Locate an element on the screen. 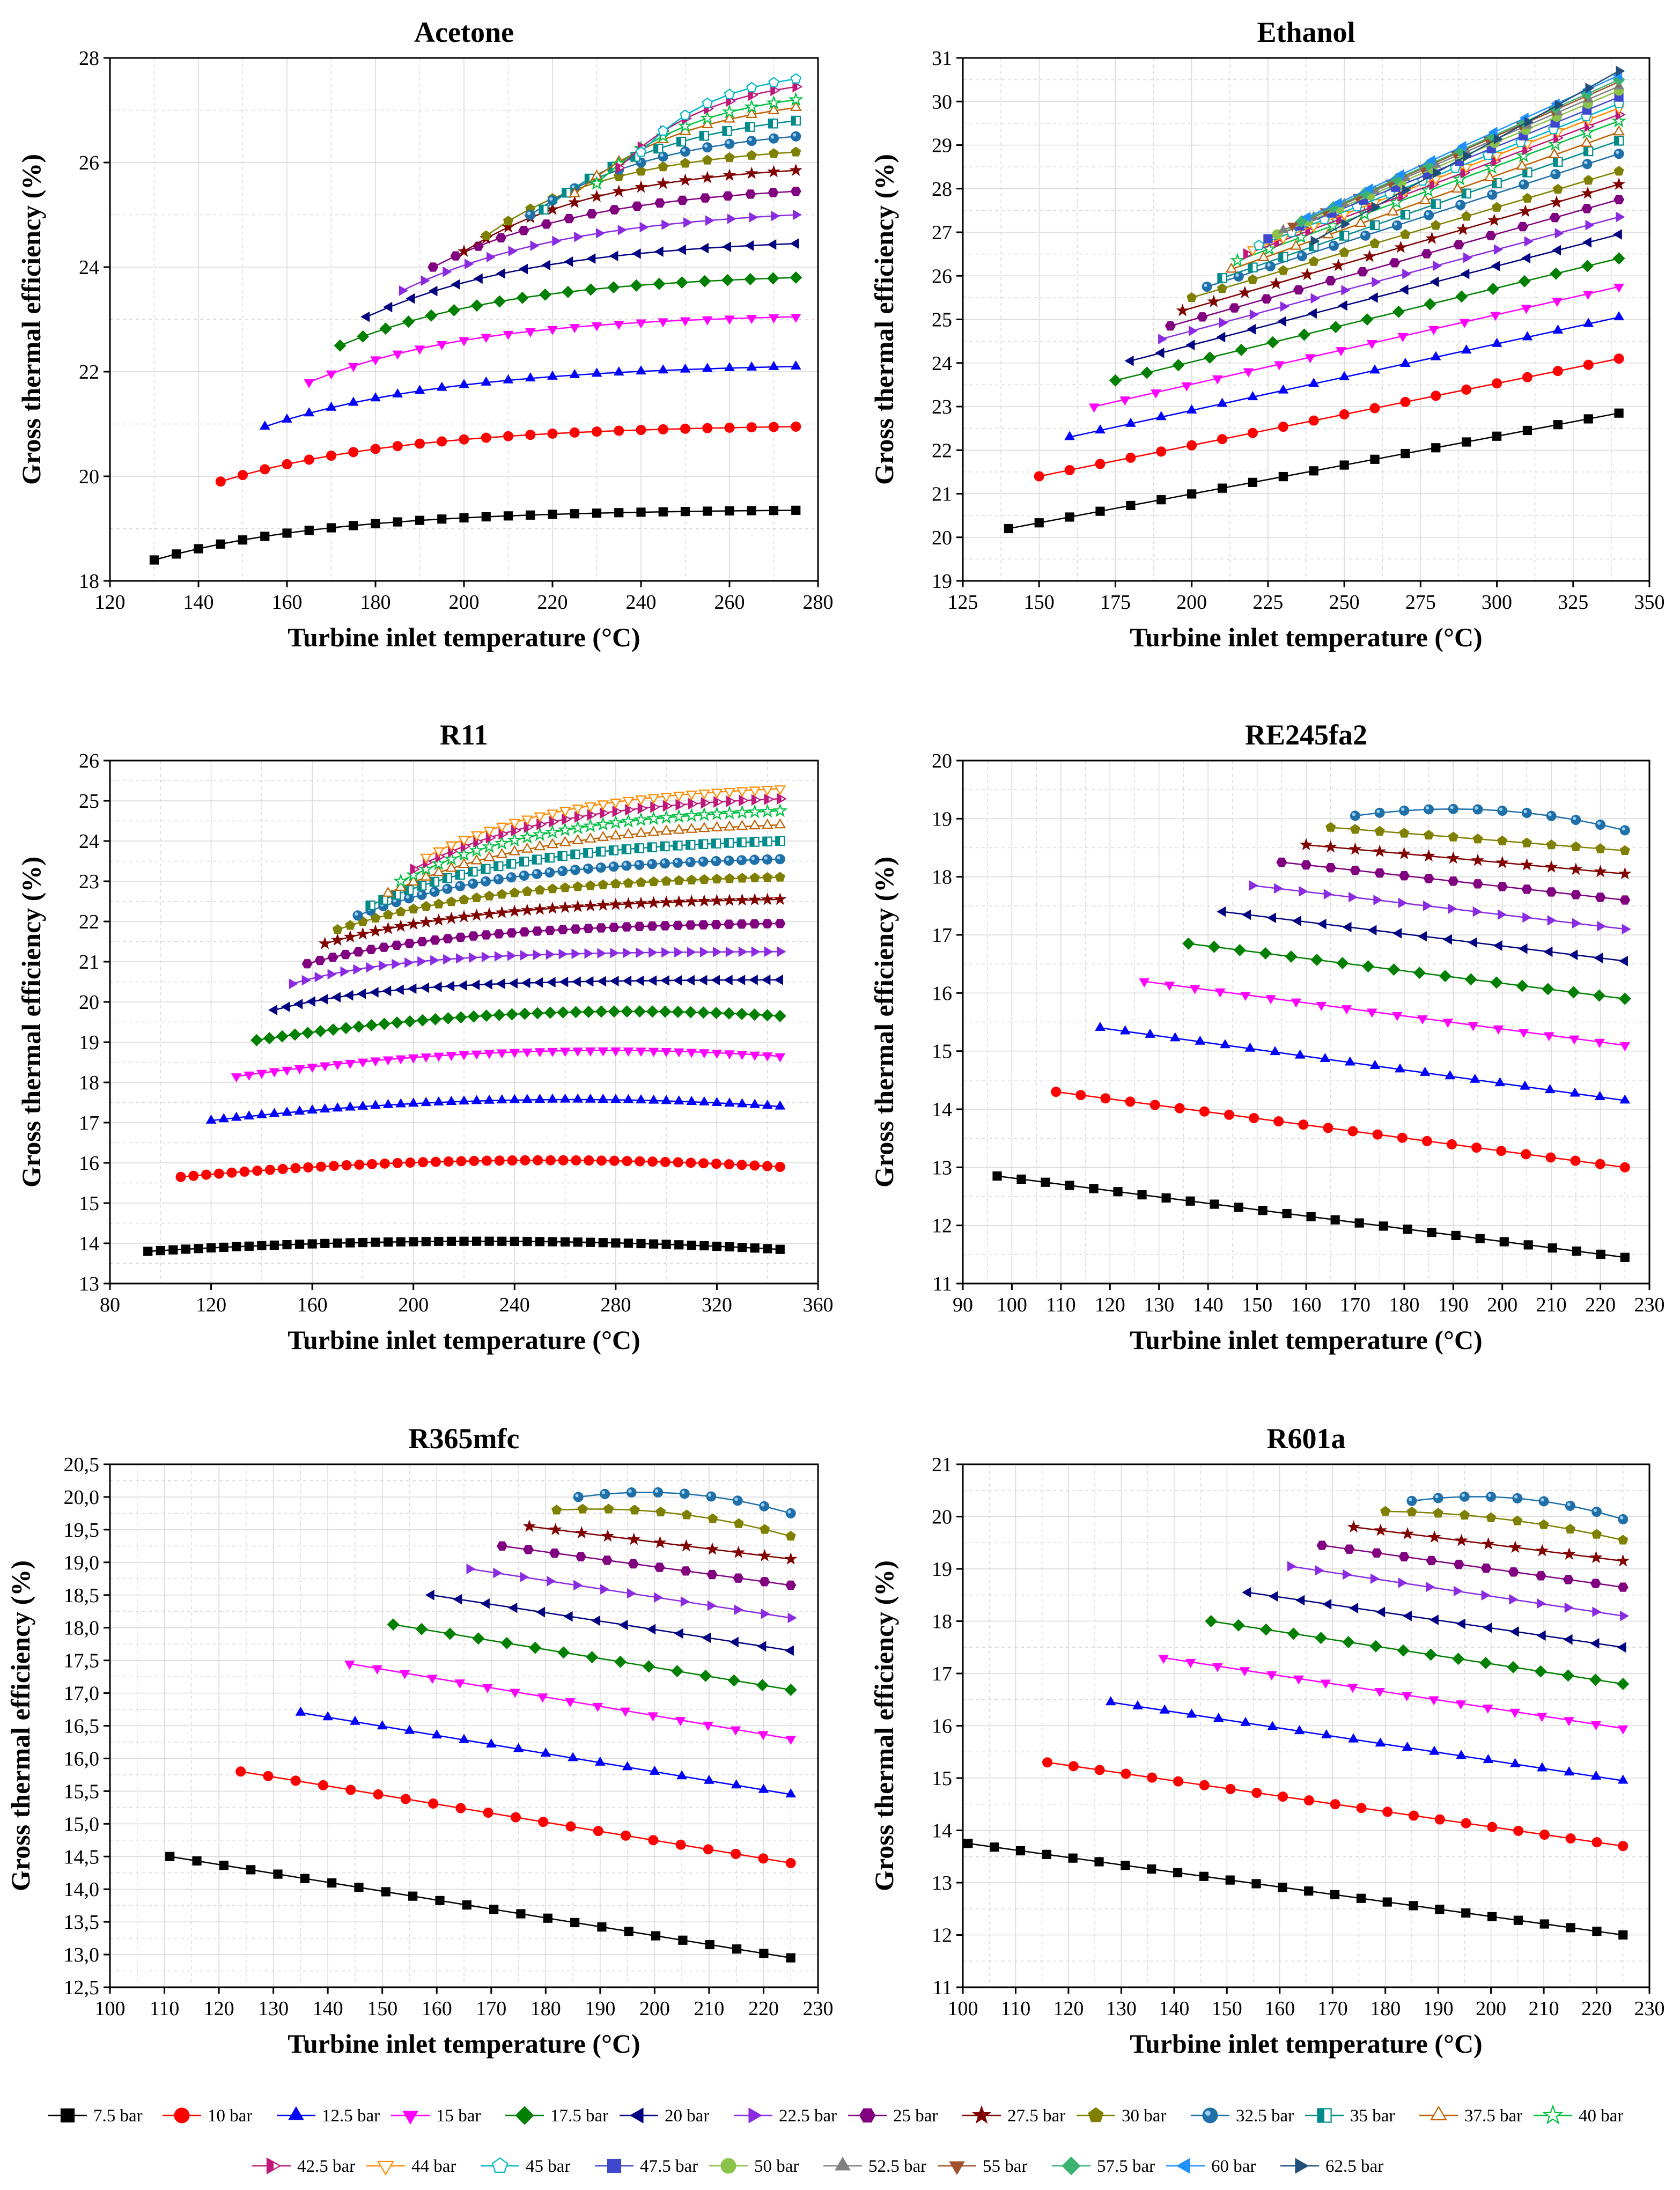 The image size is (1680, 2190). x-tick-label: 190 is located at coordinates (1453, 1305).